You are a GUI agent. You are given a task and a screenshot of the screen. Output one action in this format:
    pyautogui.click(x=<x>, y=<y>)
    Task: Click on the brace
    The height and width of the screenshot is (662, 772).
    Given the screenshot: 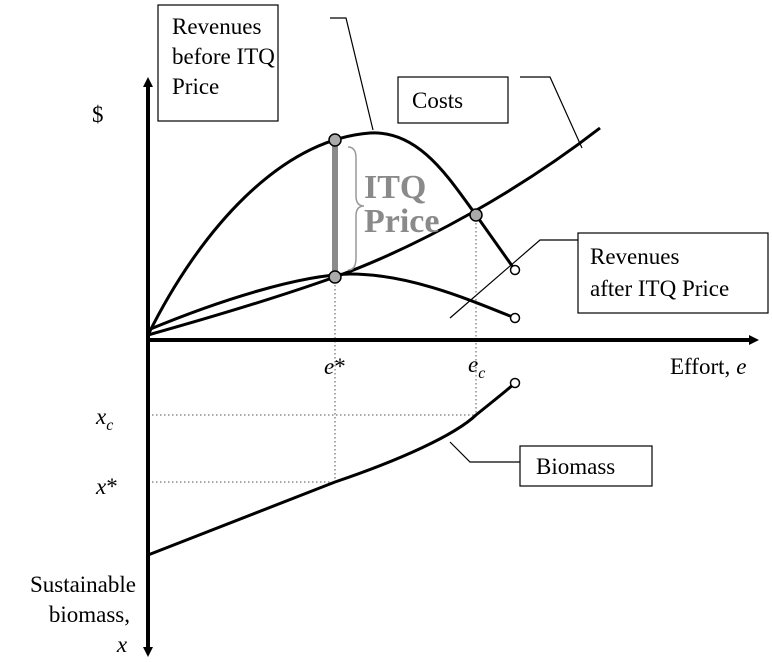 What is the action you would take?
    pyautogui.click(x=356, y=208)
    